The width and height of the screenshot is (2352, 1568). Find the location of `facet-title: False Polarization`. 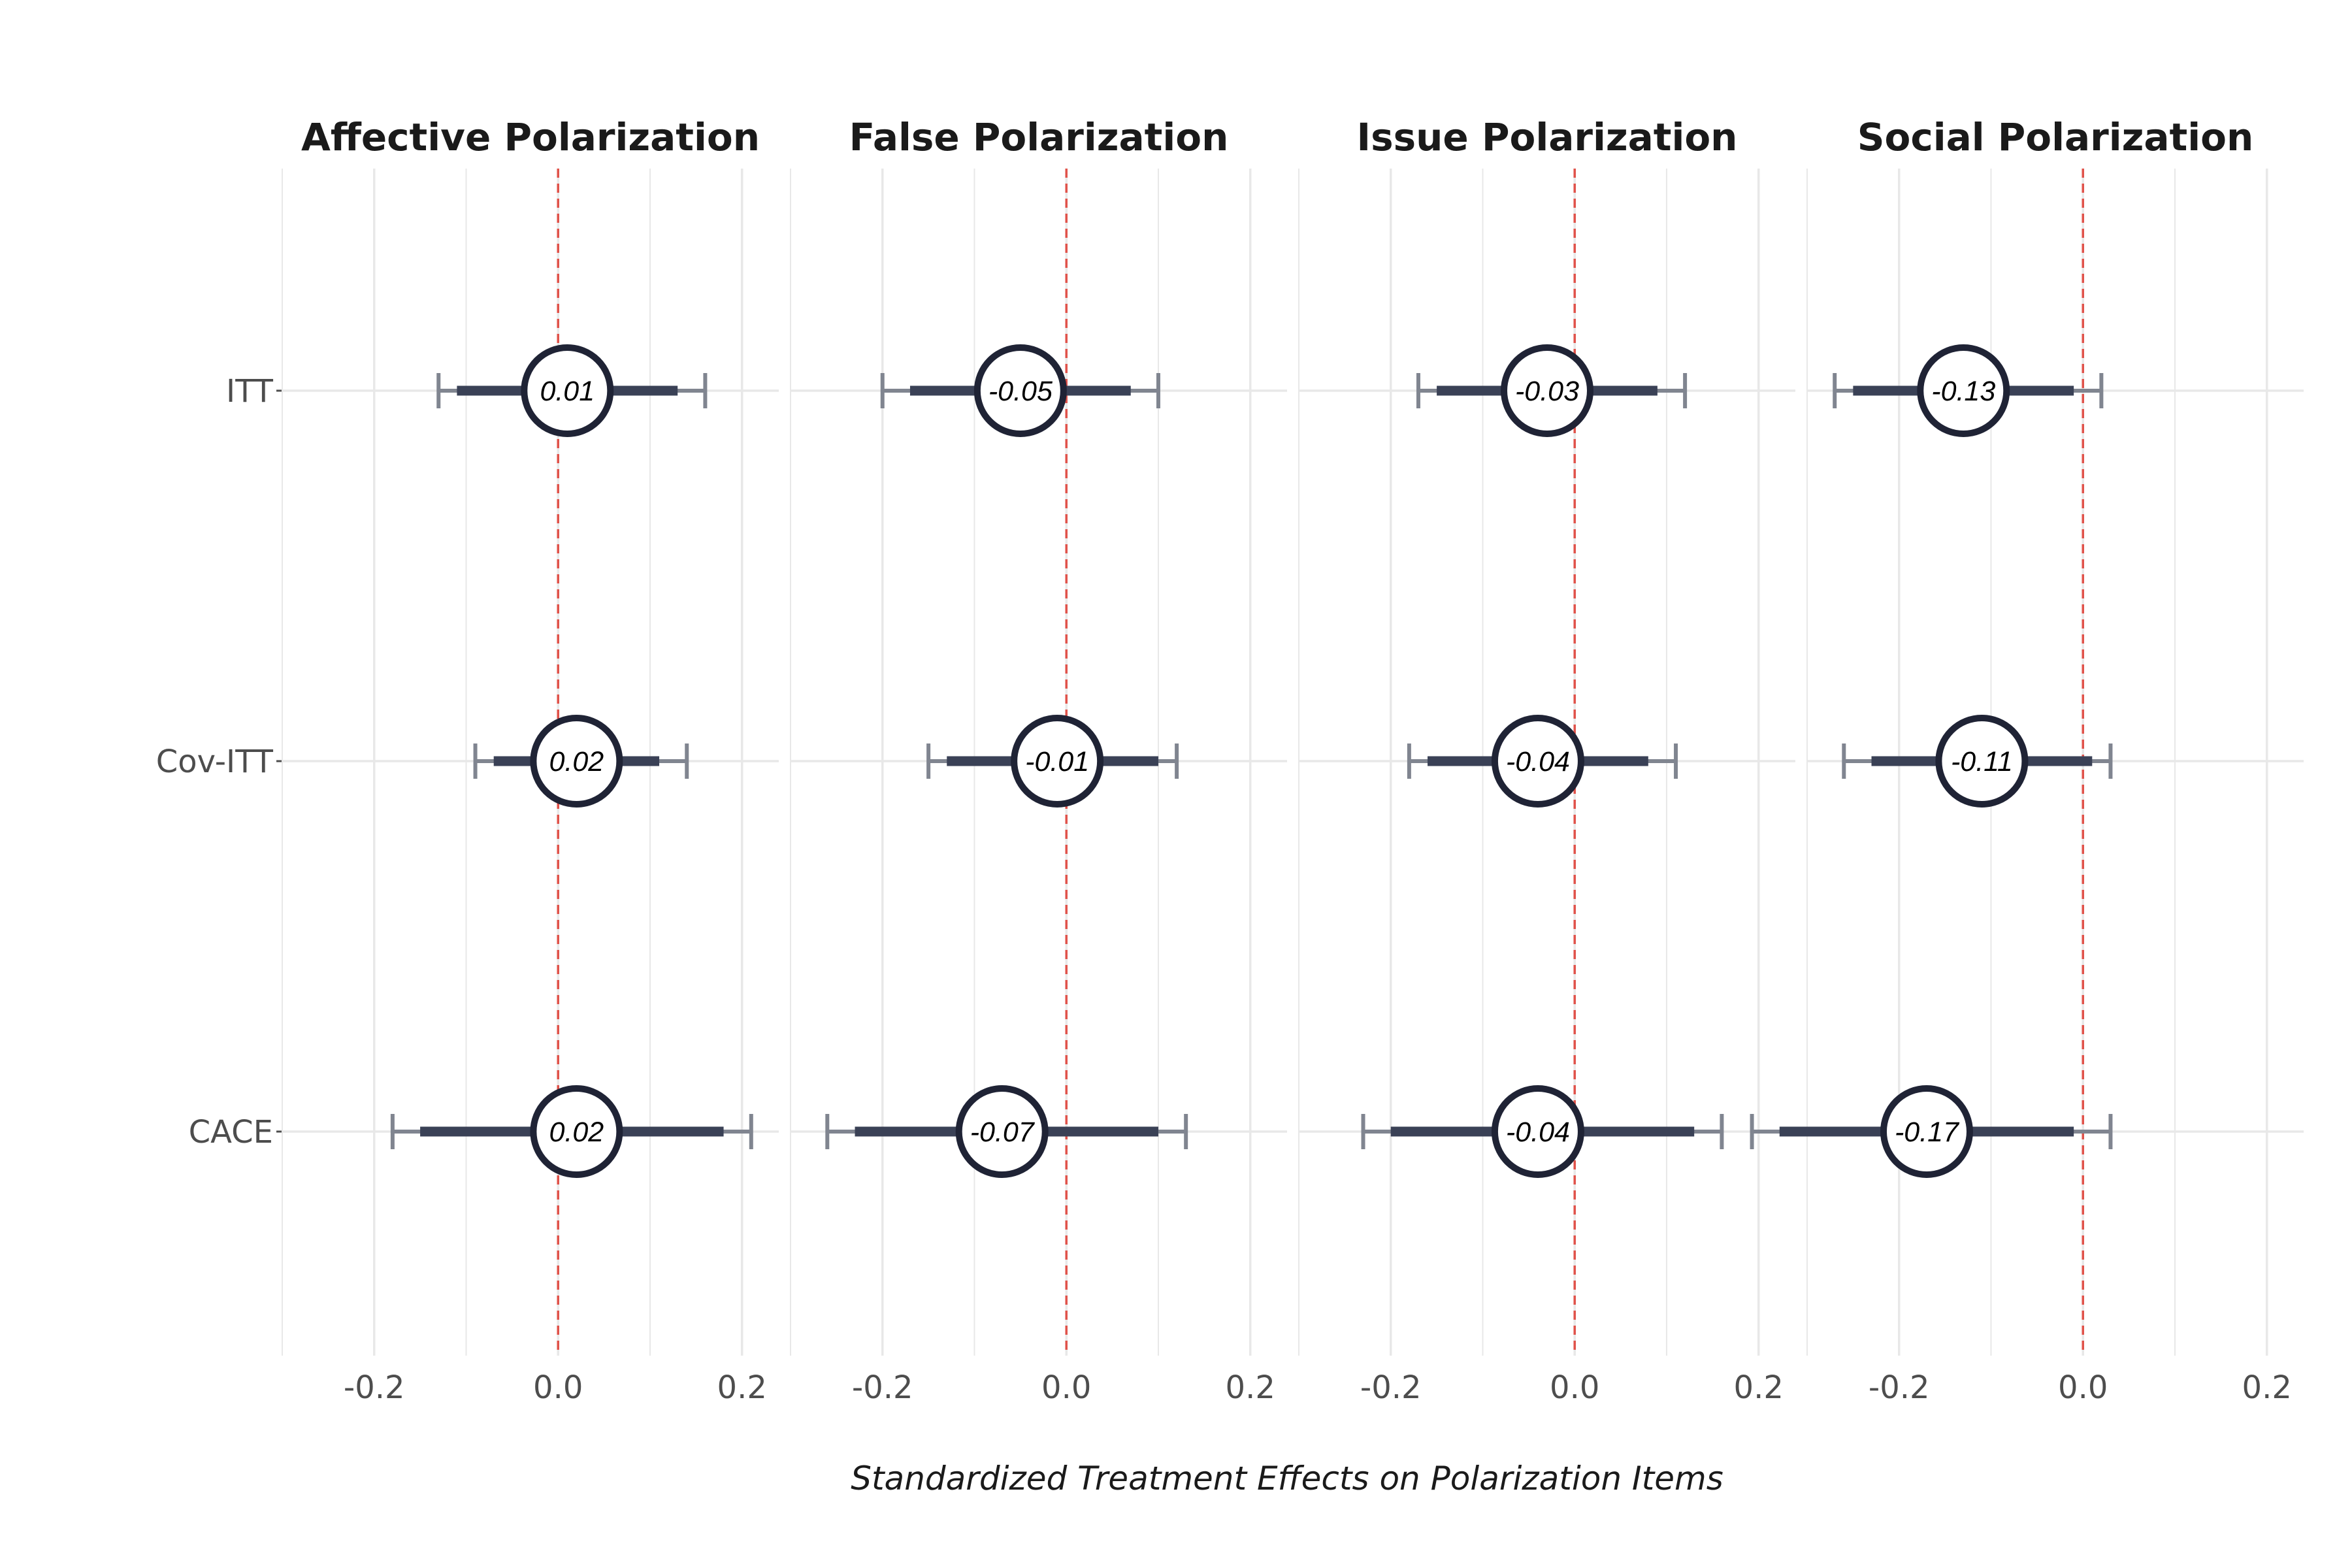

facet-title: False Polarization is located at coordinates (1039, 137).